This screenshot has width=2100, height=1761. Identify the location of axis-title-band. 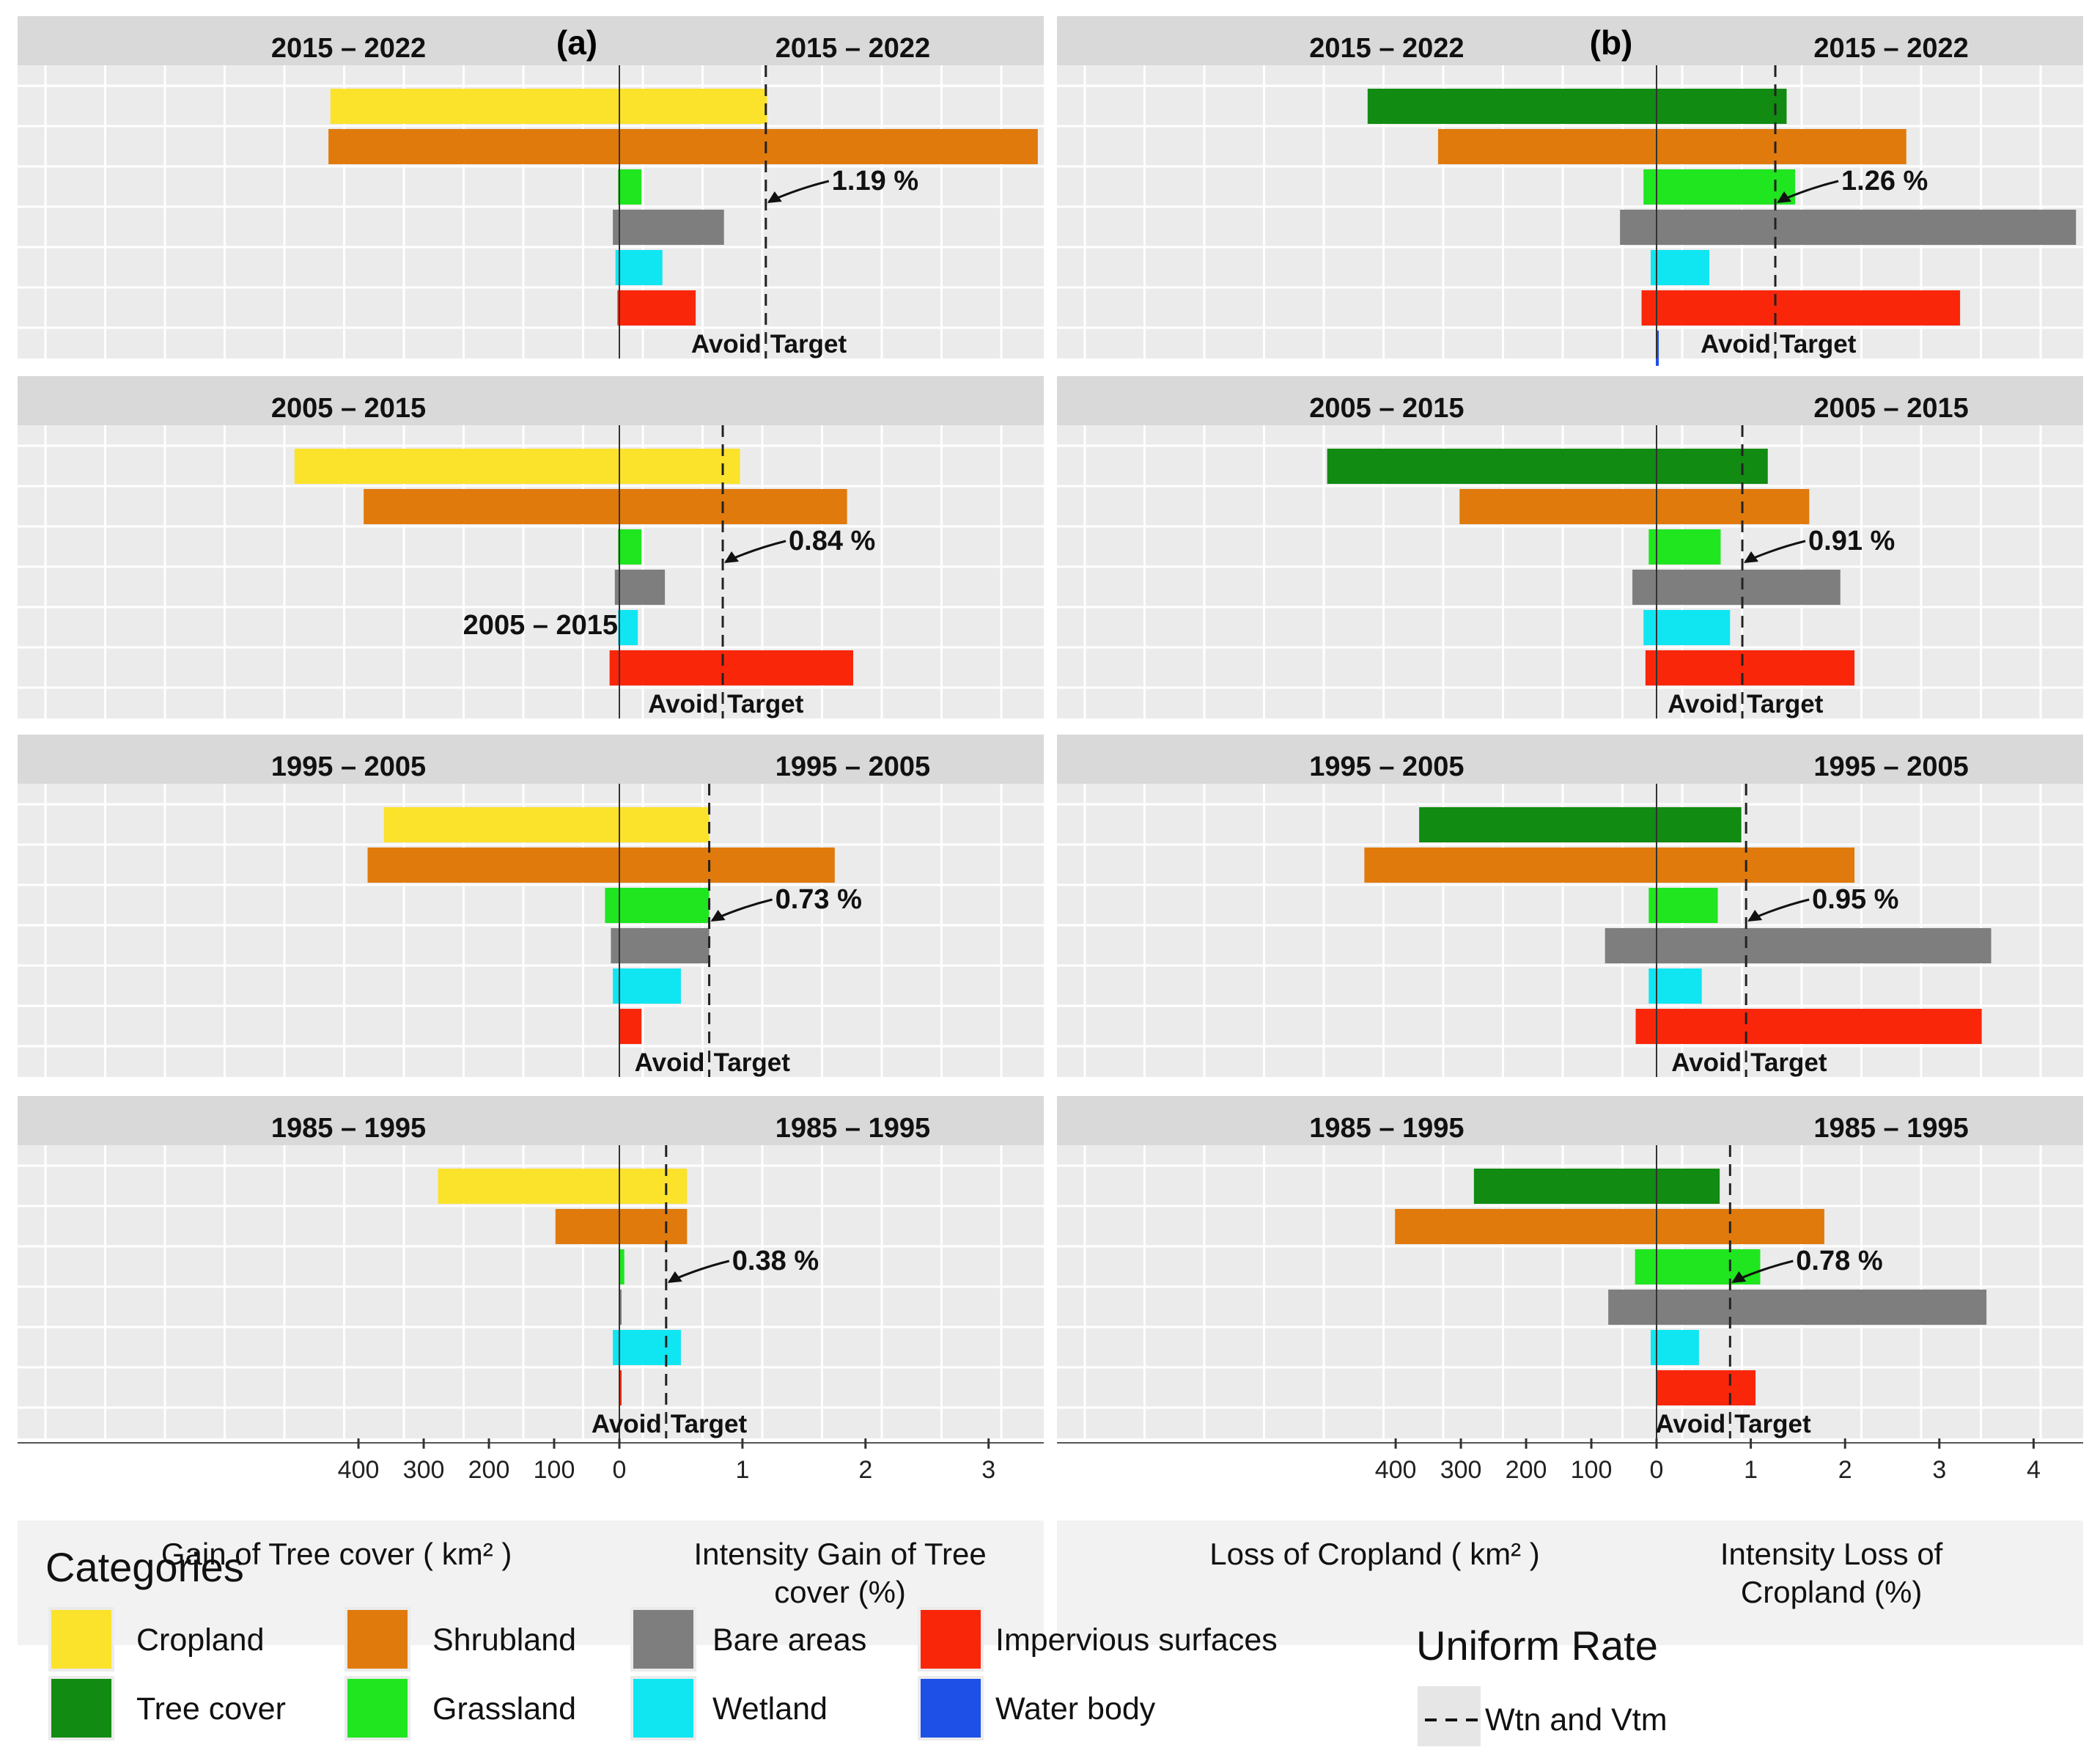
(1570, 1583).